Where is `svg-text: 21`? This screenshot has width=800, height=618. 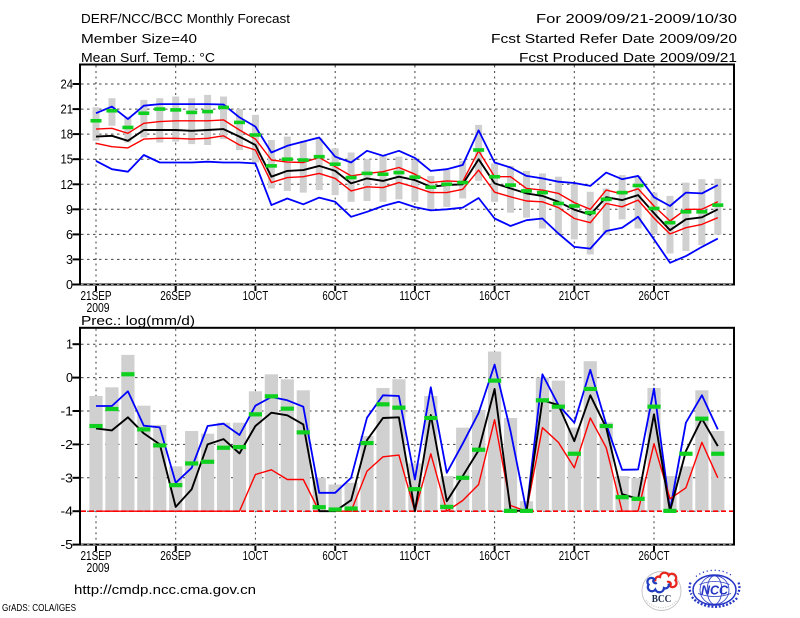 svg-text: 21 is located at coordinates (67, 110).